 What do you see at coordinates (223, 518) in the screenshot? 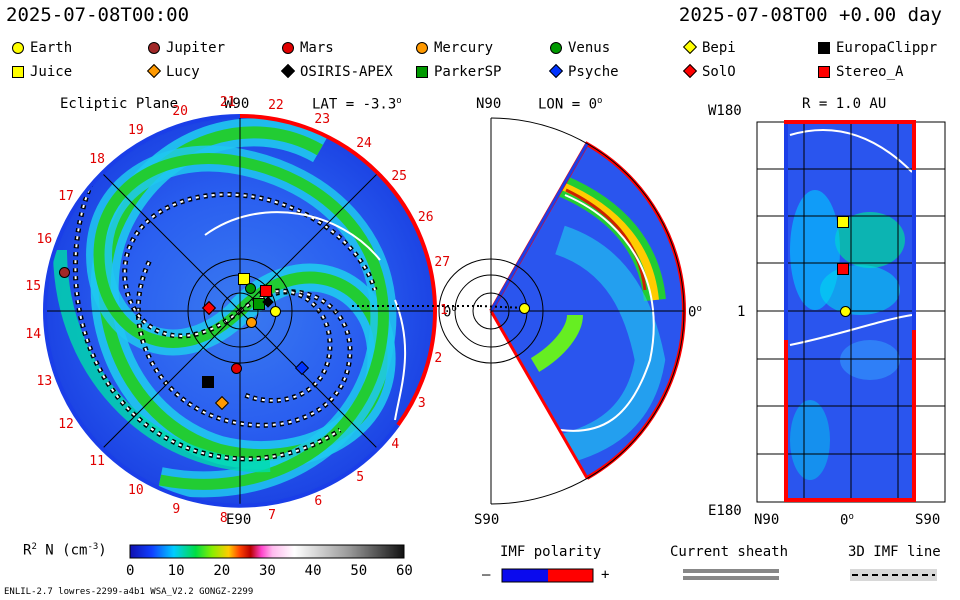
I see `carrington-tick-label: 8` at bounding box center [223, 518].